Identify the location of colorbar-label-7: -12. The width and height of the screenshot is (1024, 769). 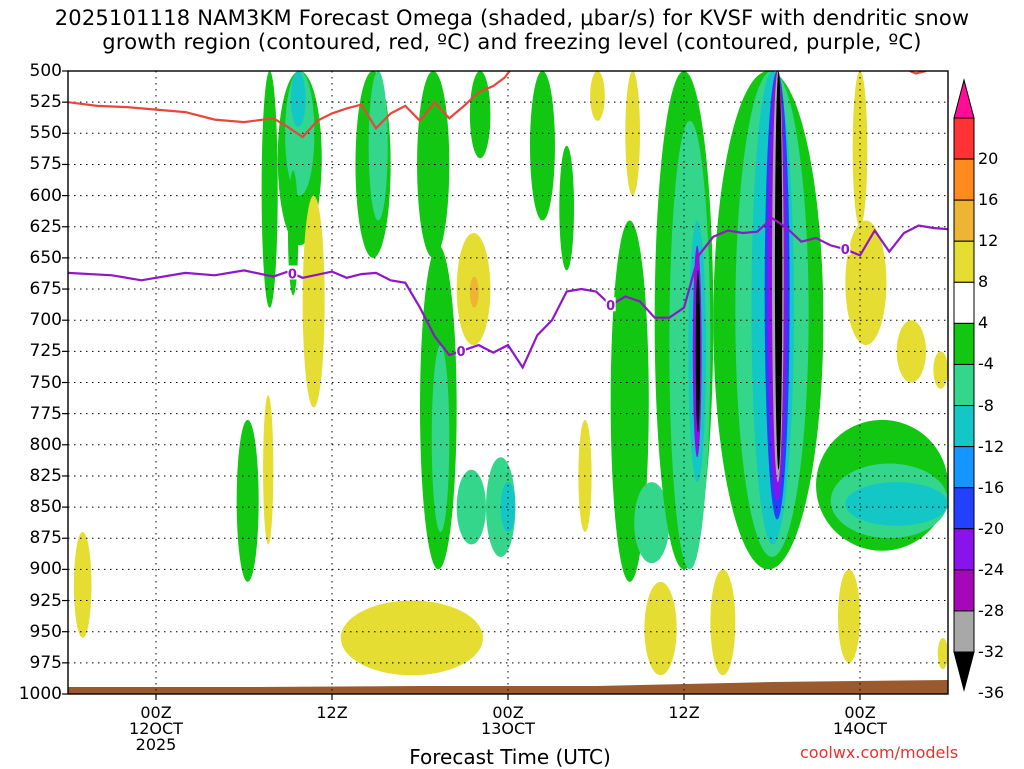
(991, 446).